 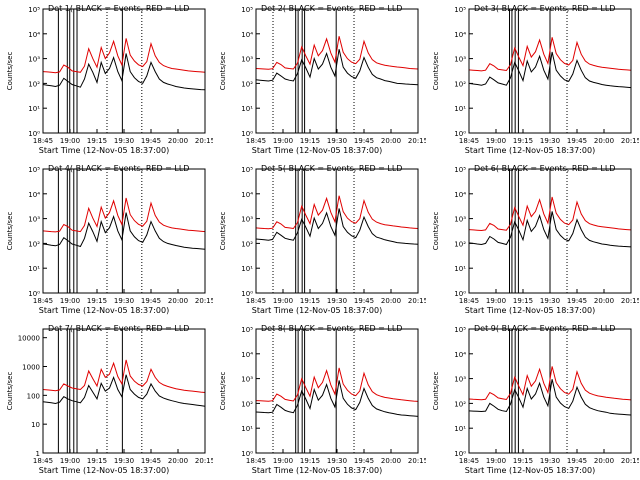 I want to click on panel-title: Det 7(-BLACK = Events, RED = LLD, so click(x=118, y=328).